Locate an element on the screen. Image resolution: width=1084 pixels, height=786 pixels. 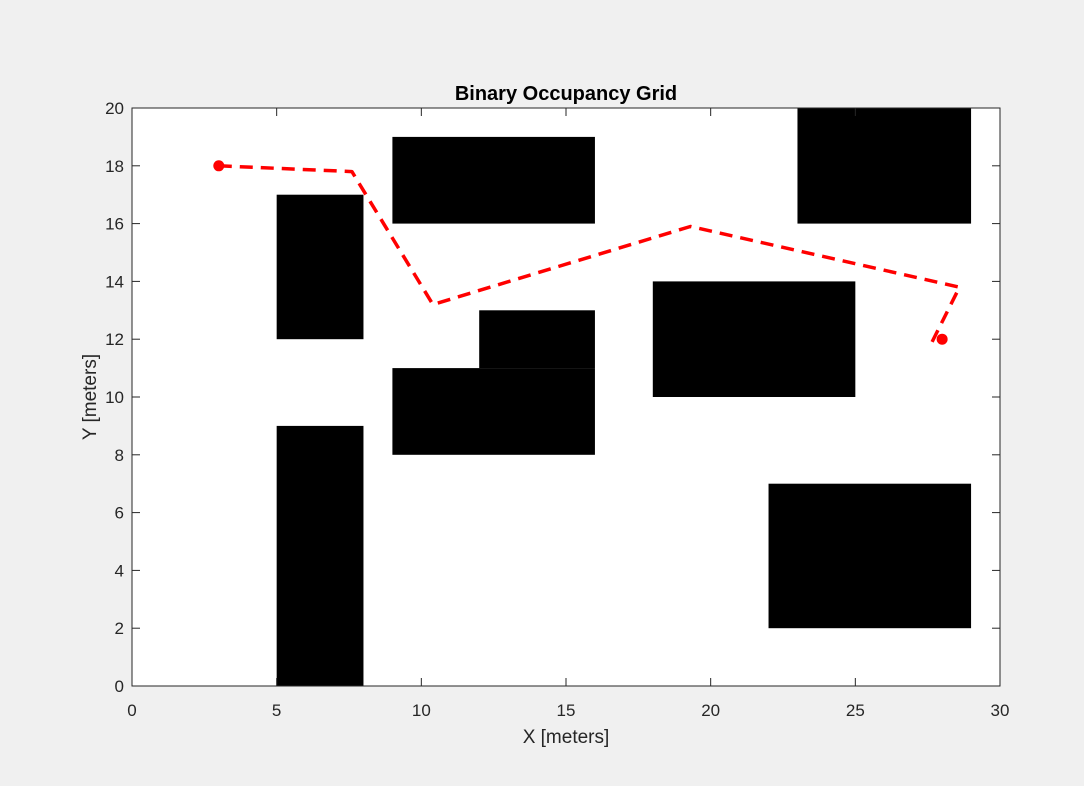
y-tick-label: 14 is located at coordinates (114, 281).